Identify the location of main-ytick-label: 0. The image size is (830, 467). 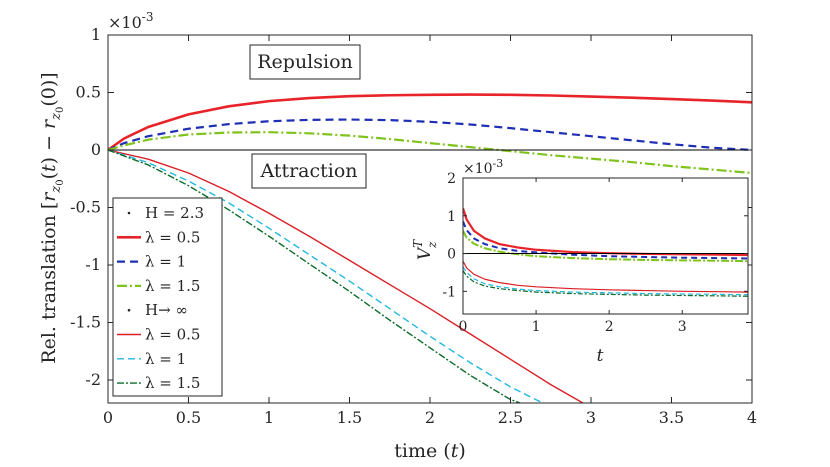
(96, 149).